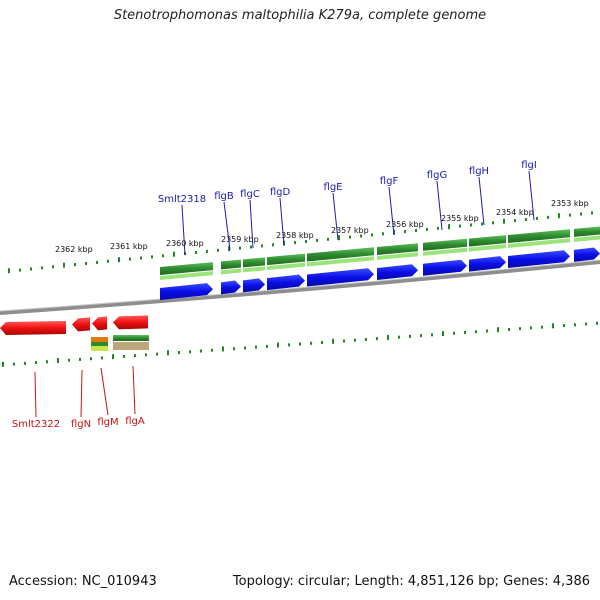  What do you see at coordinates (74, 249) in the screenshot?
I see `tick-label: 2362 kbp` at bounding box center [74, 249].